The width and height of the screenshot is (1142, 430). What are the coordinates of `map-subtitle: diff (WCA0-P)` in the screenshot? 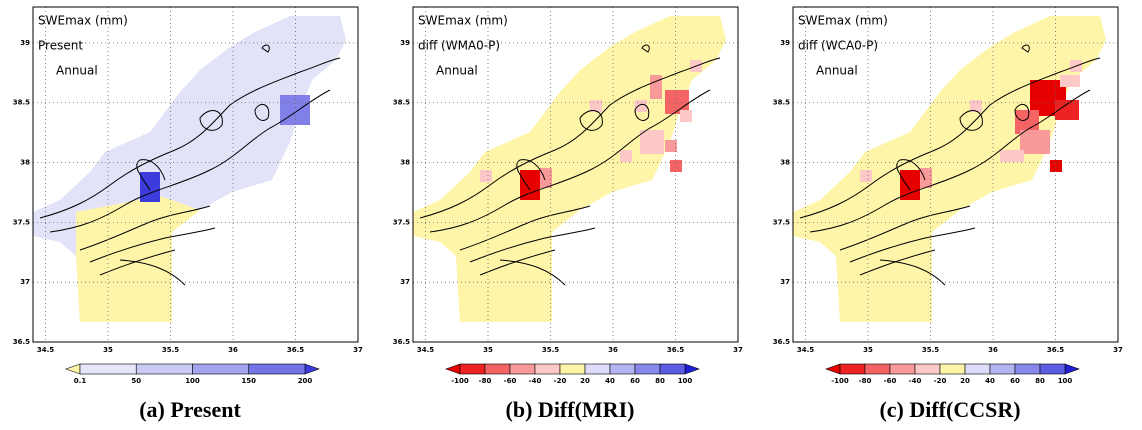 It's located at (838, 46).